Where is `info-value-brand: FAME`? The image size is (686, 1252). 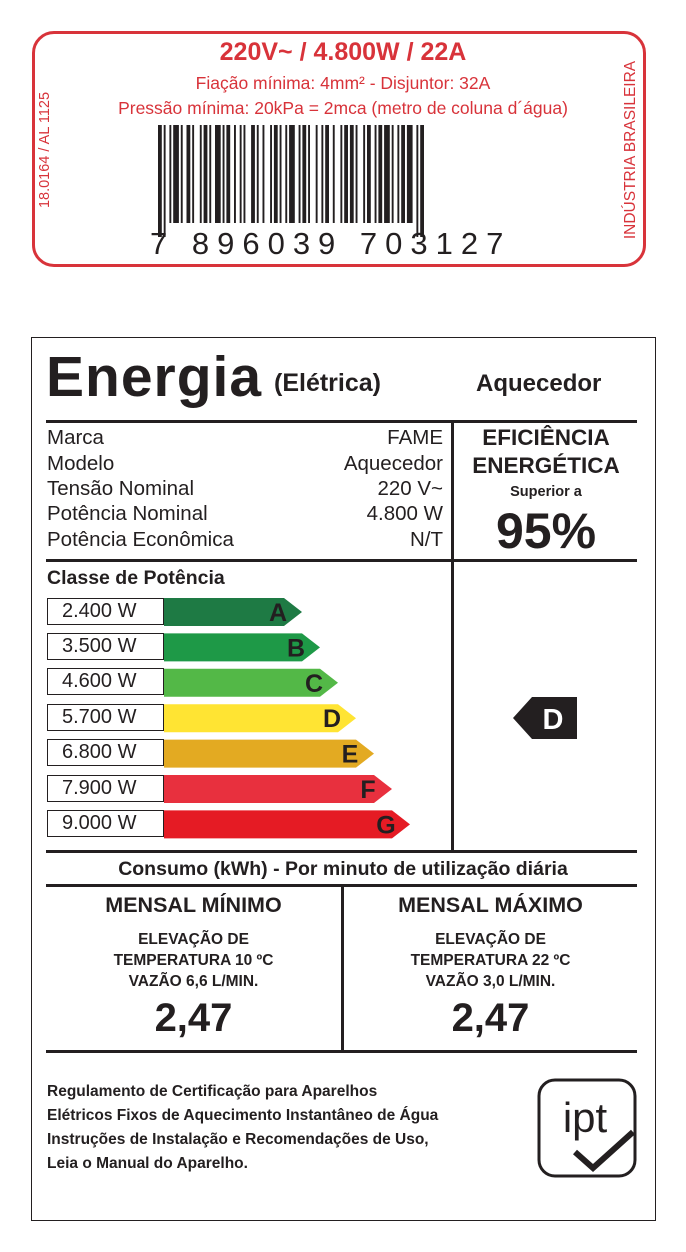
info-value-brand: FAME is located at coordinates (415, 437).